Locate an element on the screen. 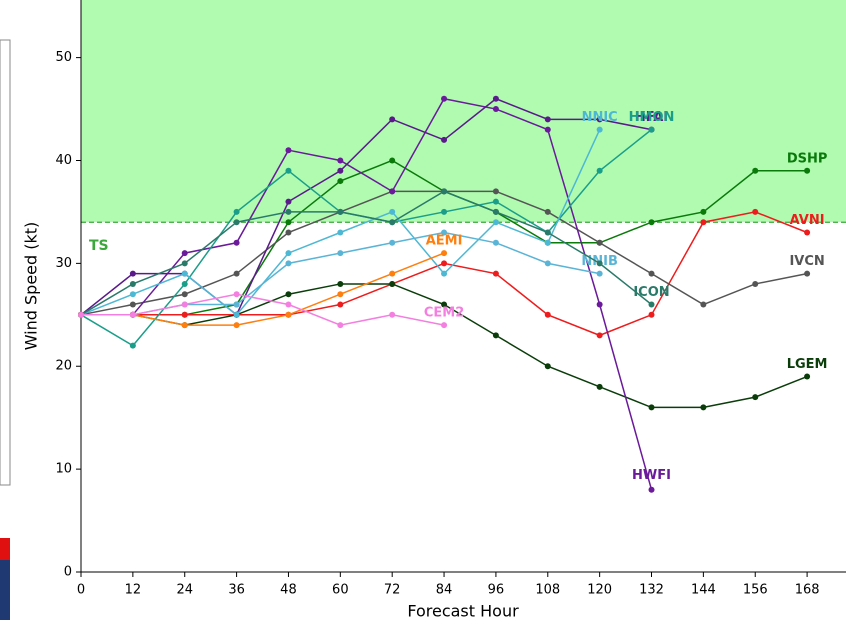 This screenshot has height=624, width=846. side-panel is located at coordinates (5, 262).